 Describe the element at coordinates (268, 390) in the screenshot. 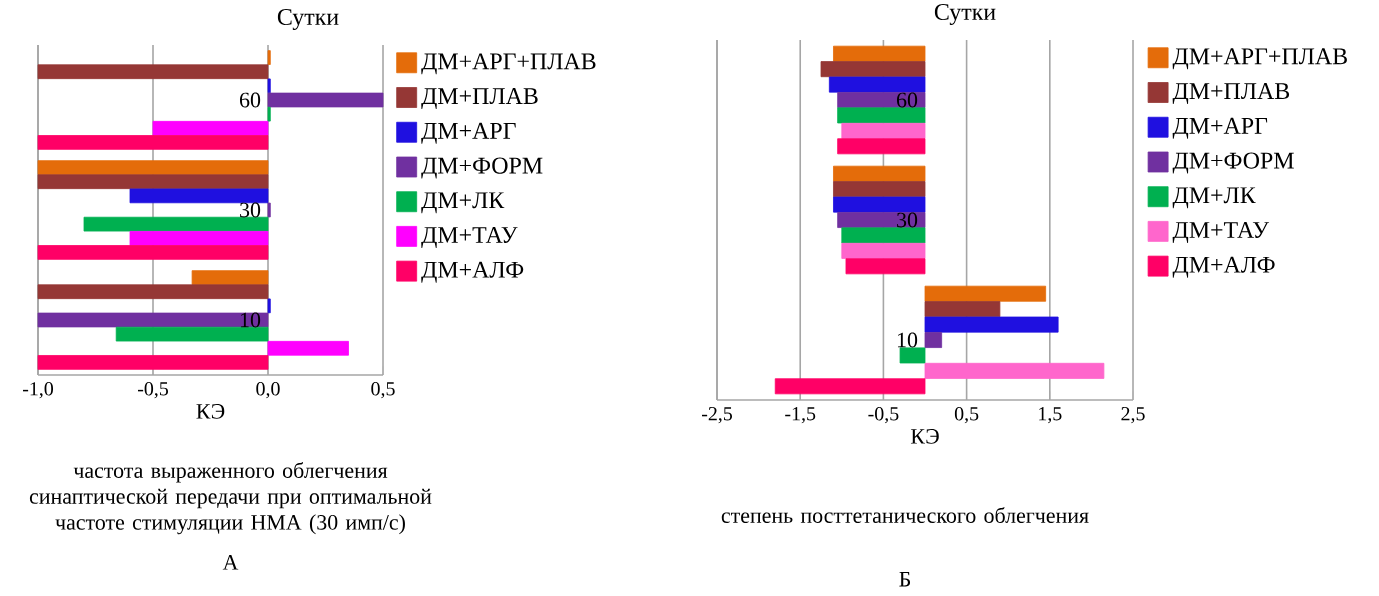

I see `x-tick-label: 0,0` at that location.